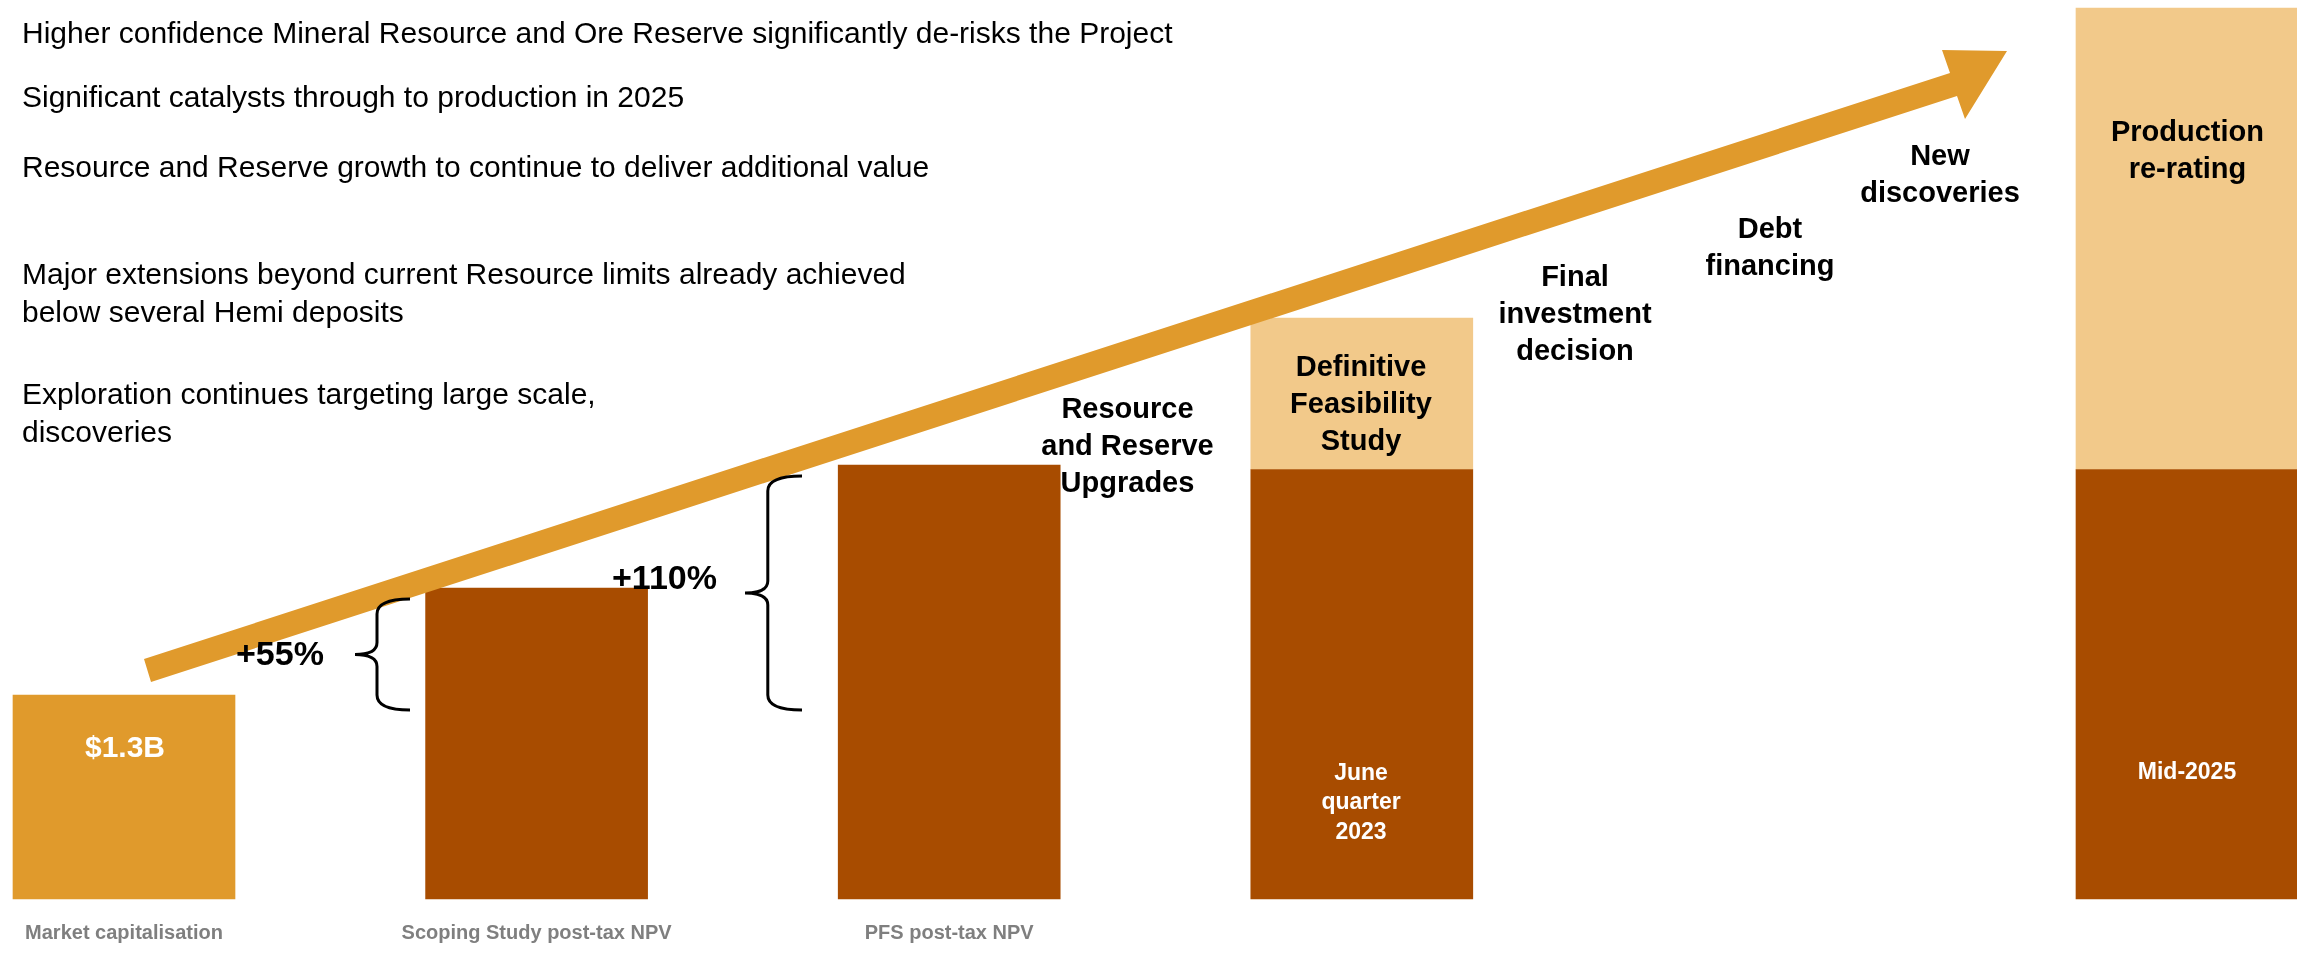  Describe the element at coordinates (124, 931) in the screenshot. I see `x-tick-label: Market capitalisation` at that location.